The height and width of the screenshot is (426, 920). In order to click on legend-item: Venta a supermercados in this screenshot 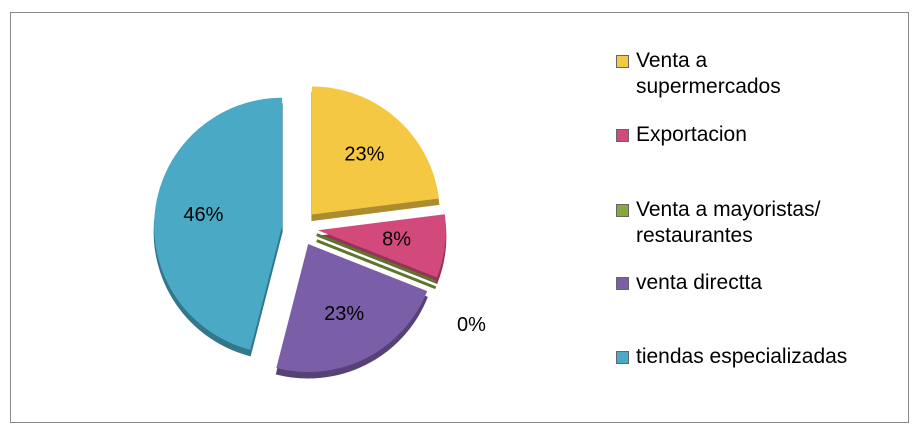, I will do `click(731, 74)`.